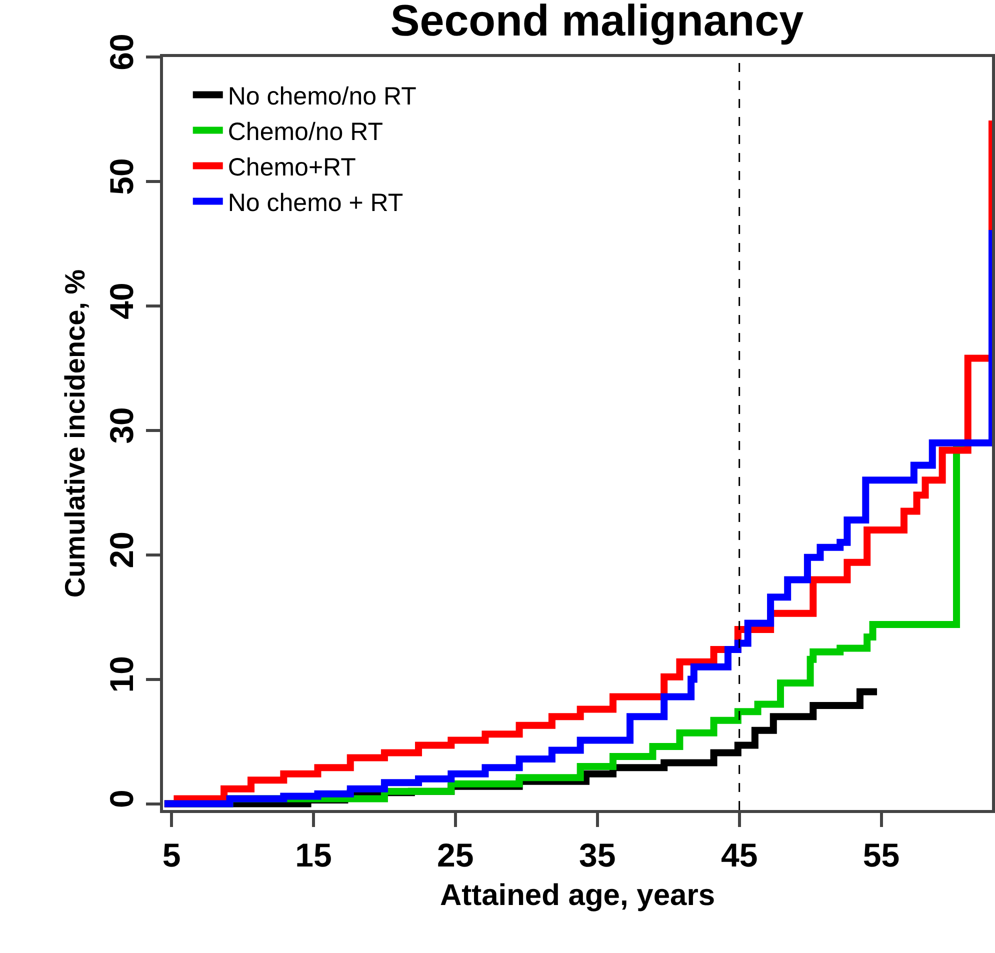 This screenshot has height=953, width=995. Describe the element at coordinates (578, 895) in the screenshot. I see `x-axis-title: Attained age, years` at that location.